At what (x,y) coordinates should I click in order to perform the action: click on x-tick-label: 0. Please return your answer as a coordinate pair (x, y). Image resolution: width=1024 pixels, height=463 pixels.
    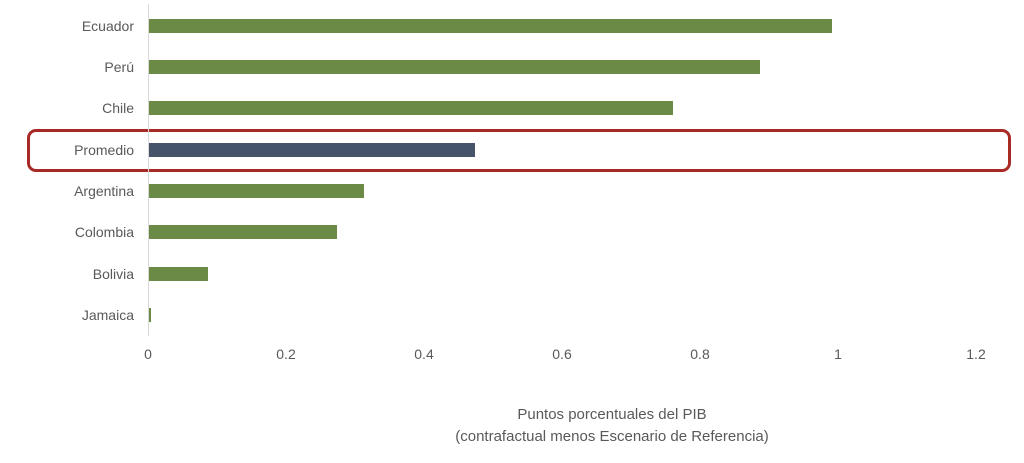
    Looking at the image, I should click on (148, 354).